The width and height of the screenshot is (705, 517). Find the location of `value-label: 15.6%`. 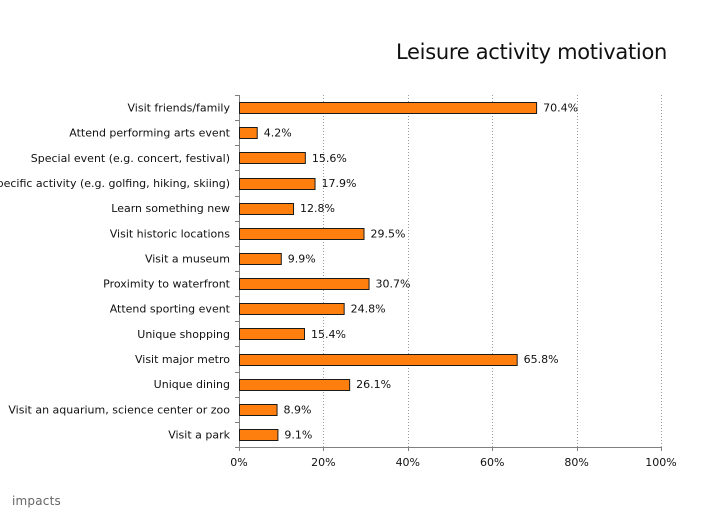

value-label: 15.6% is located at coordinates (329, 158).